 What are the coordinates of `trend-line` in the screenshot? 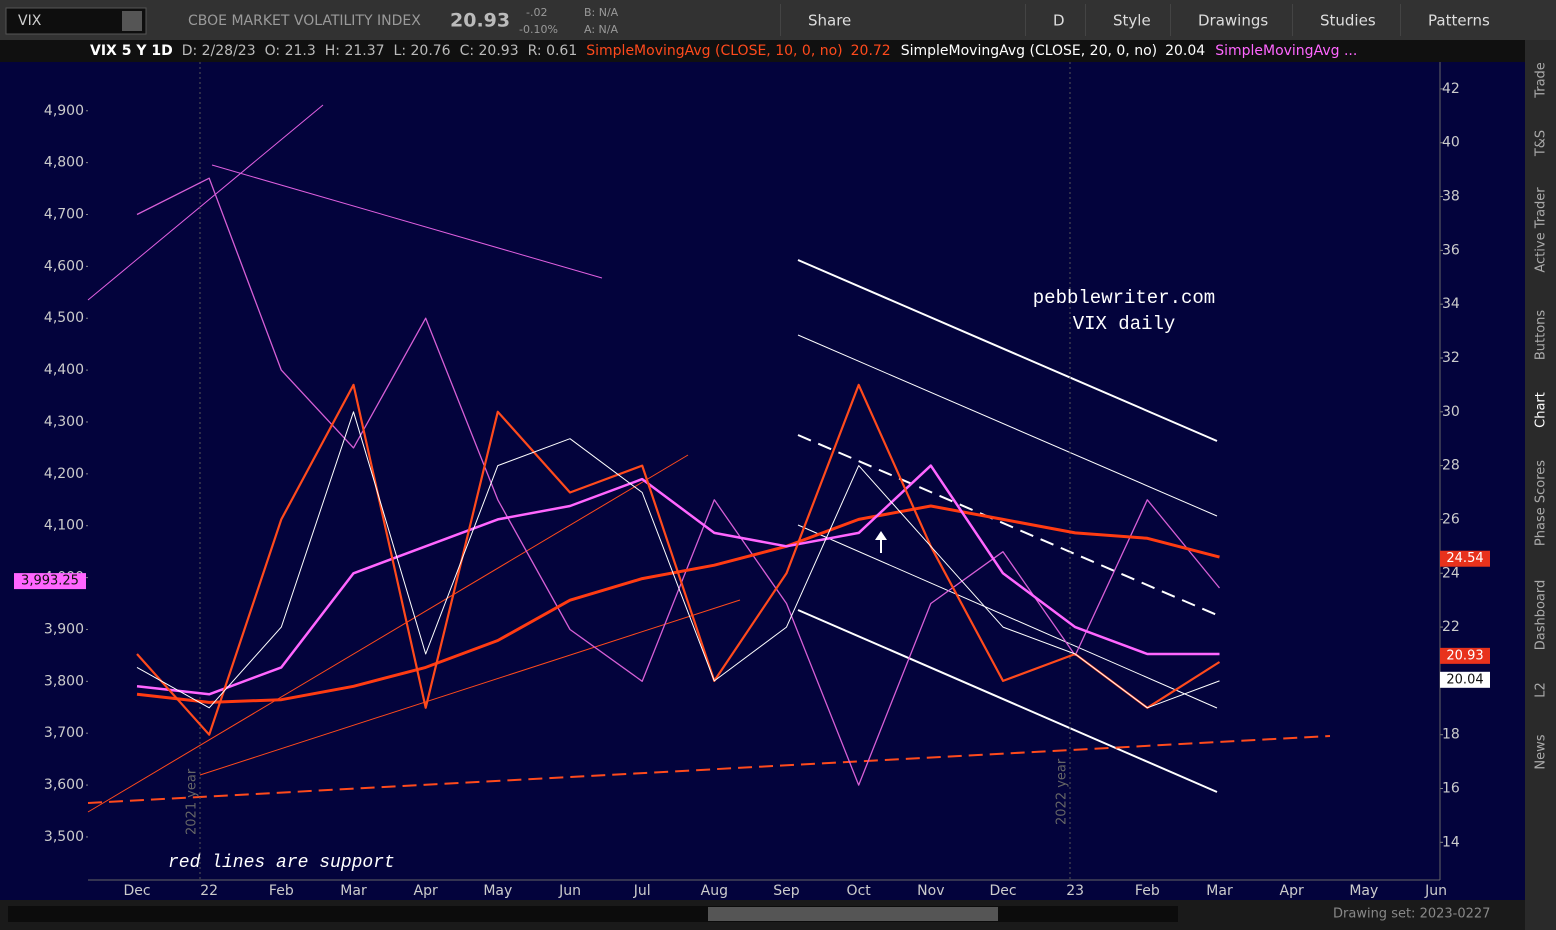 It's located at (407, 221).